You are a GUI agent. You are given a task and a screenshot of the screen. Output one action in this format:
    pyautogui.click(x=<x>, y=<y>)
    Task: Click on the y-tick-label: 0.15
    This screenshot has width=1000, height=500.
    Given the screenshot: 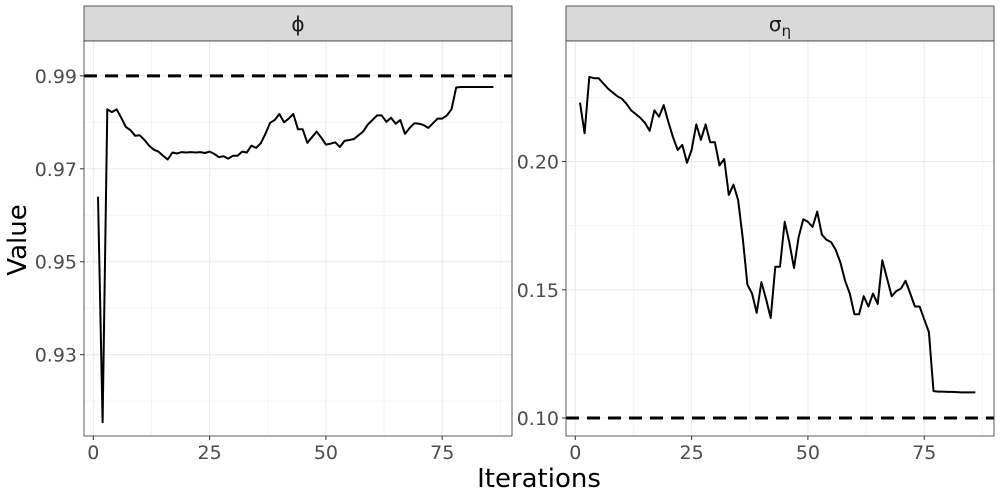 What is the action you would take?
    pyautogui.click(x=538, y=291)
    